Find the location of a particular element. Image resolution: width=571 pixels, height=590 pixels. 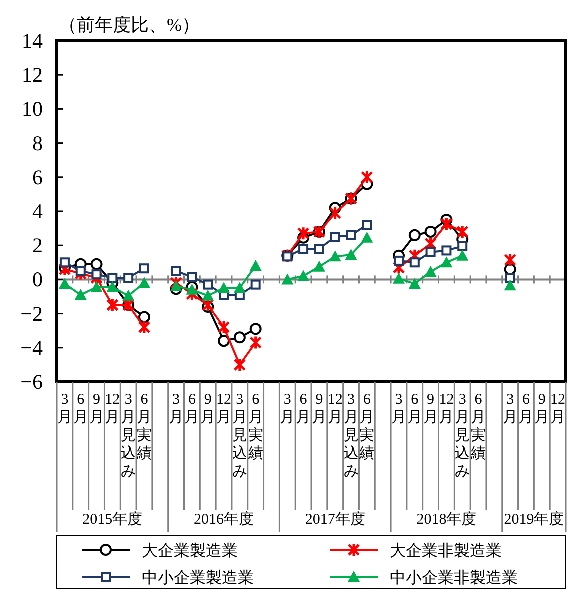

y-tick-label: 6 is located at coordinates (37, 177).